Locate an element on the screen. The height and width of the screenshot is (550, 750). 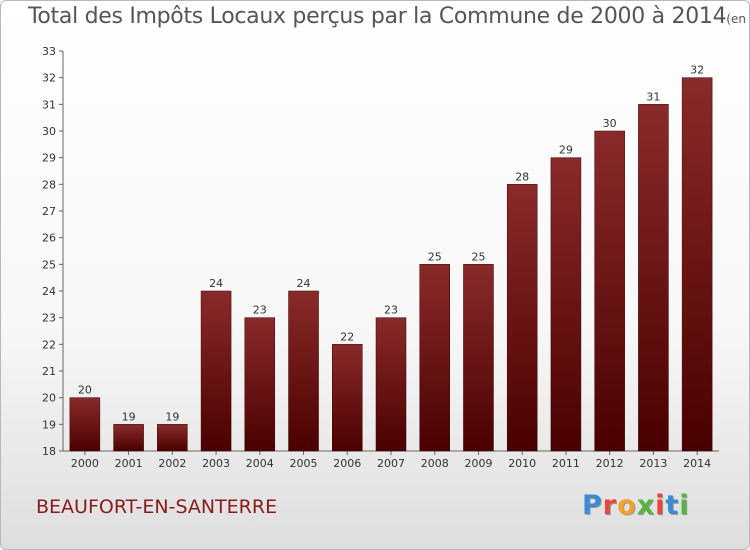
bar-2004 is located at coordinates (260, 384).